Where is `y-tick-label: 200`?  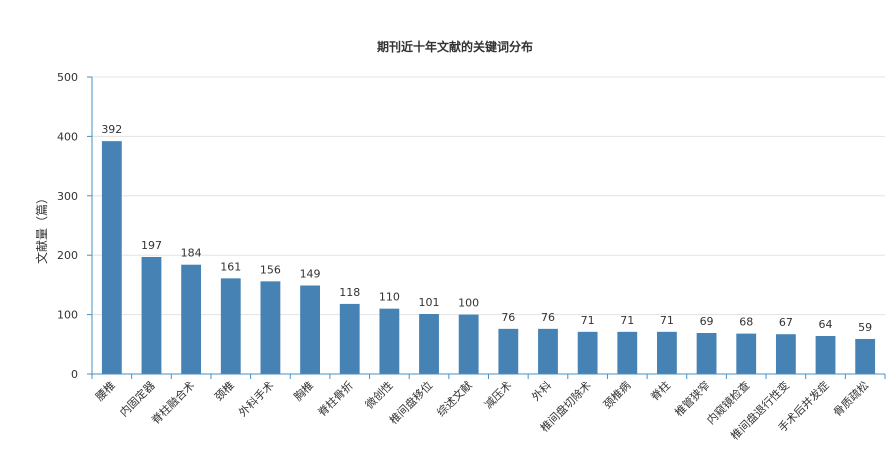
y-tick-label: 200 is located at coordinates (67, 255).